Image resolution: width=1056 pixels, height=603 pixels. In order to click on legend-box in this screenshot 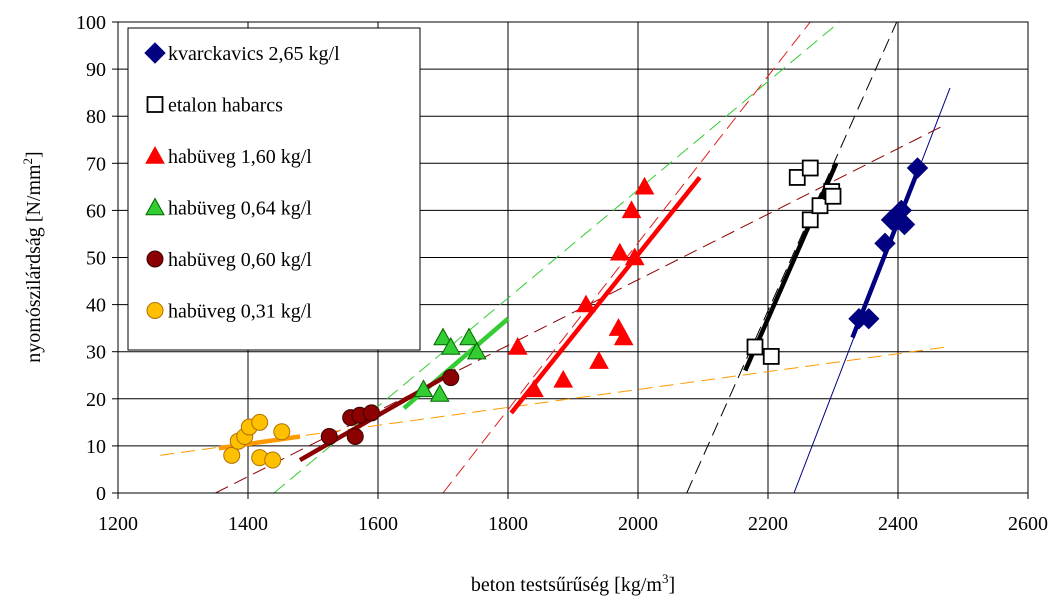, I will do `click(274, 189)`.